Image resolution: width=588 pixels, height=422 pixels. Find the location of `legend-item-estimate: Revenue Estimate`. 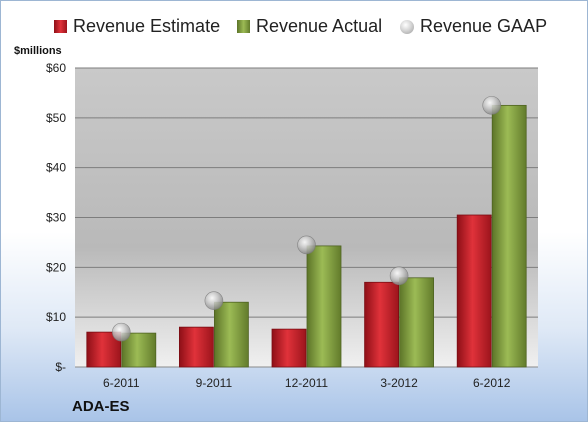

legend-item-estimate: Revenue Estimate is located at coordinates (137, 26).